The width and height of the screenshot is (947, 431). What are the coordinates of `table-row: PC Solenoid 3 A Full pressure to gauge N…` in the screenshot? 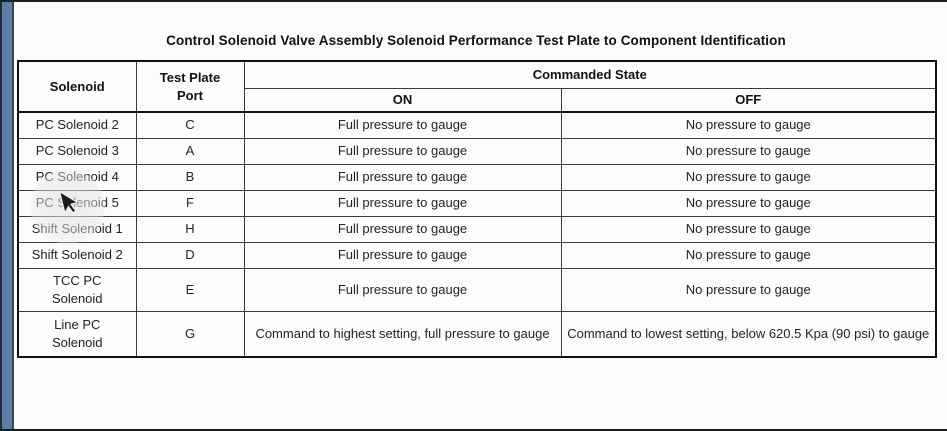 It's located at (477, 151).